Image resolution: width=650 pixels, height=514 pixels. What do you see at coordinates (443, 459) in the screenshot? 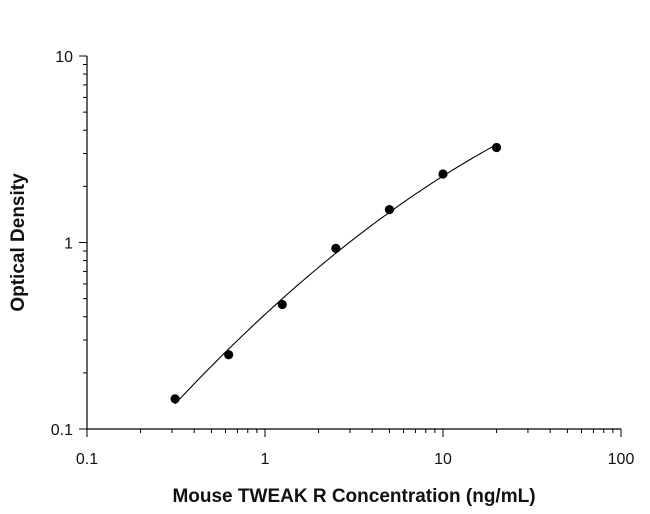
I see `x-tick-label: 10` at bounding box center [443, 459].